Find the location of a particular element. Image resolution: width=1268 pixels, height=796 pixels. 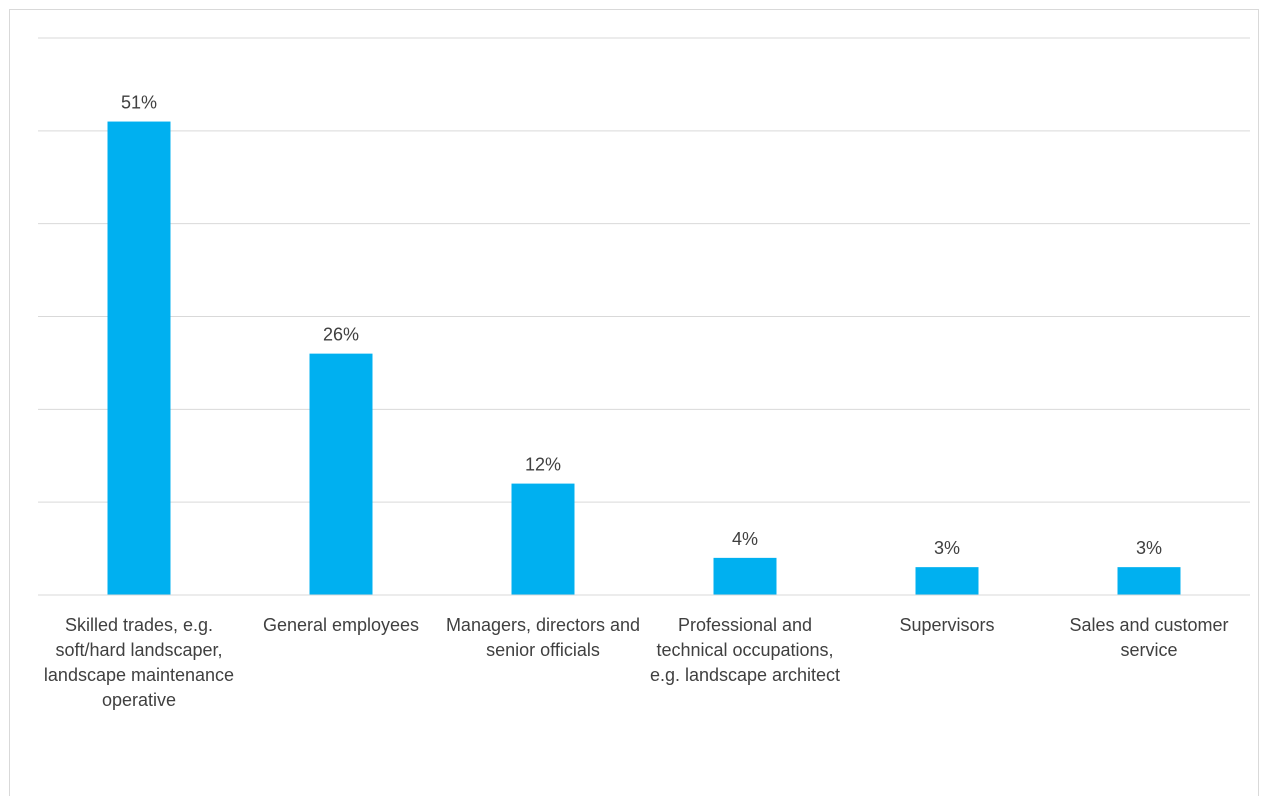

data-label-1: 26% is located at coordinates (341, 335).